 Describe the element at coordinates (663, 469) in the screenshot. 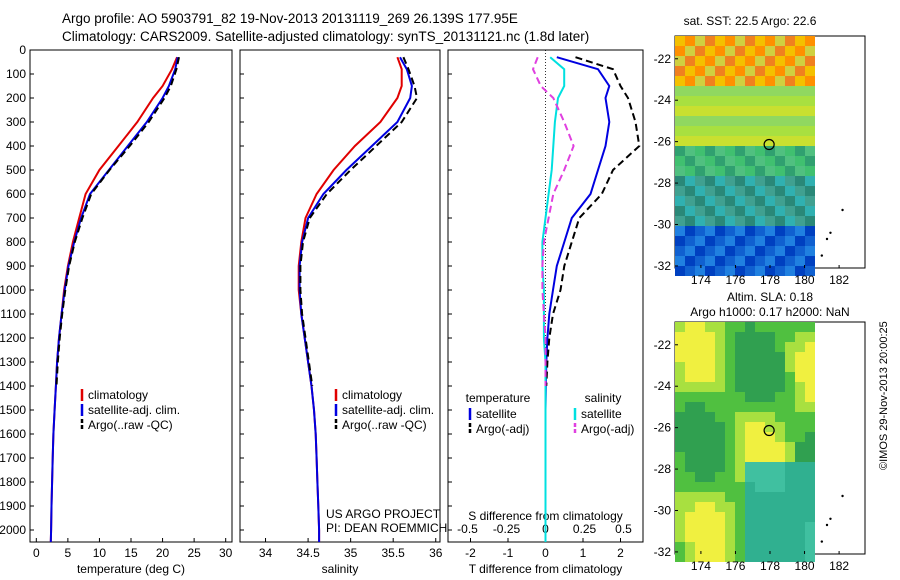

I see `lat-tick-label: -28` at that location.